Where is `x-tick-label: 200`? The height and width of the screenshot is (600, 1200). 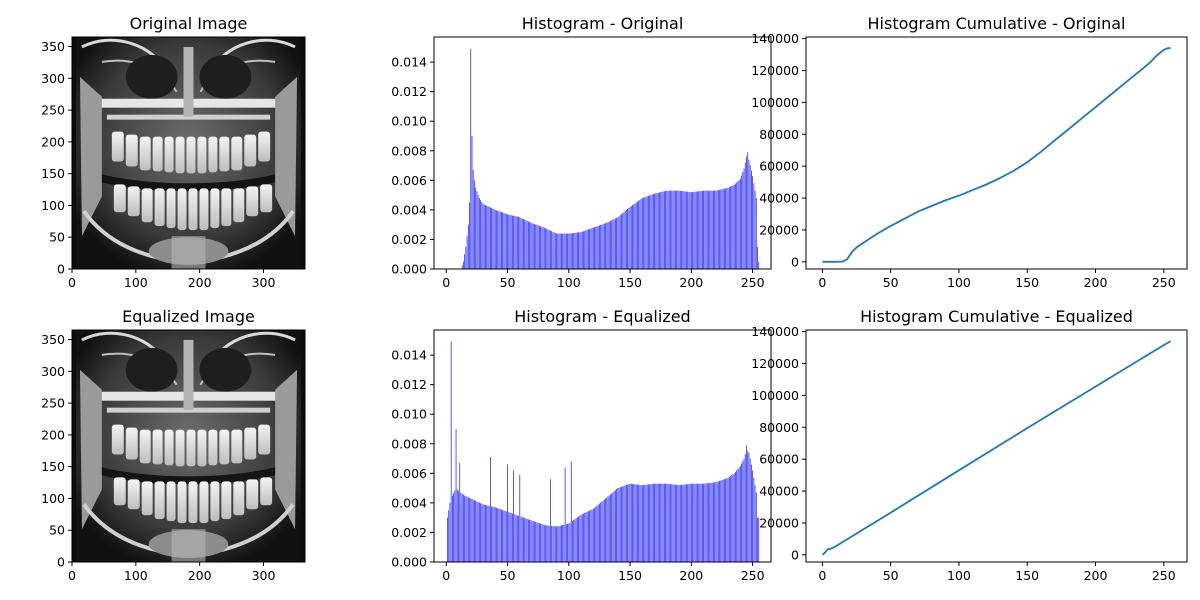 x-tick-label: 200 is located at coordinates (691, 575).